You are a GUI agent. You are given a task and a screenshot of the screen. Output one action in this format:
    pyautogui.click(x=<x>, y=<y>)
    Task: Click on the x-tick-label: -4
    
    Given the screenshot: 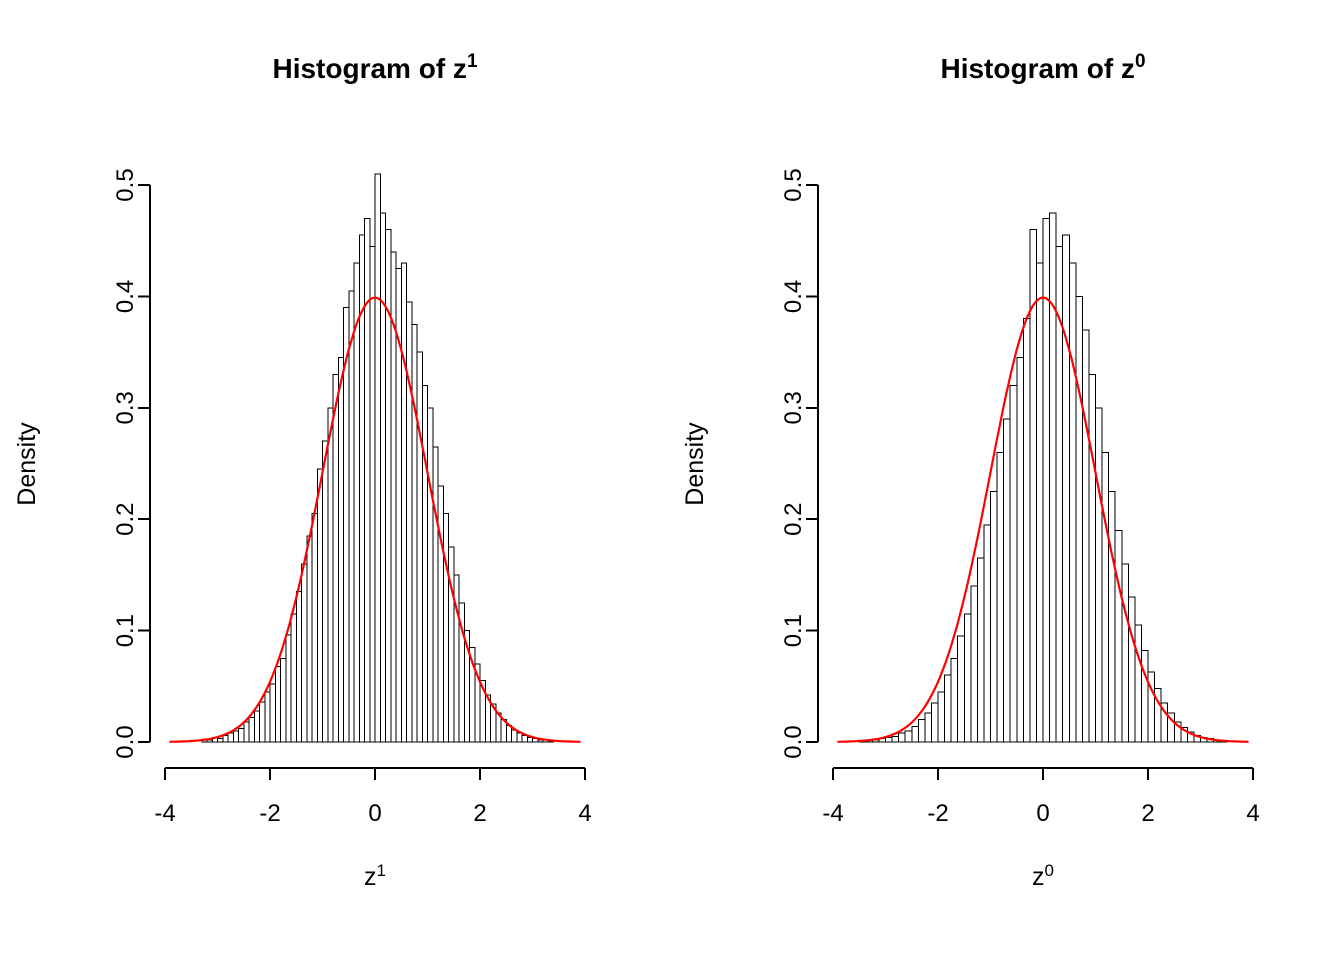 What is the action you would take?
    pyautogui.click(x=832, y=813)
    